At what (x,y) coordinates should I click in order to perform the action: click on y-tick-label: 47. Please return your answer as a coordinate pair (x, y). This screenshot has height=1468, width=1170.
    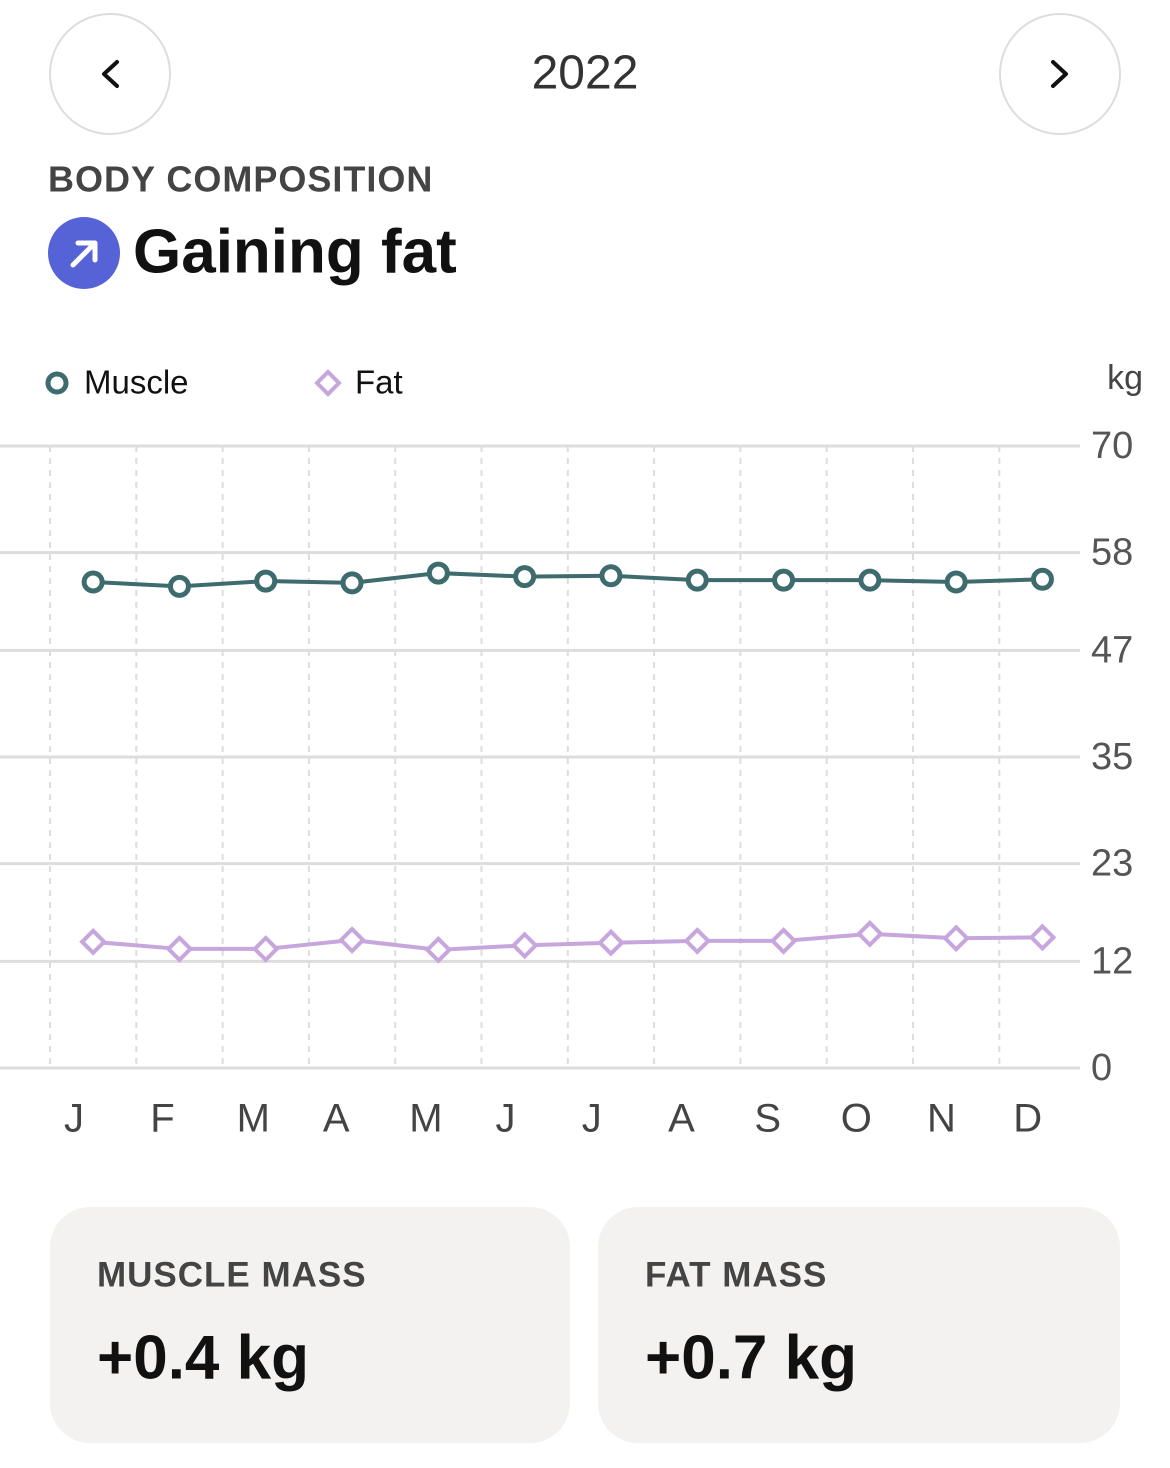
    Looking at the image, I should click on (1112, 650).